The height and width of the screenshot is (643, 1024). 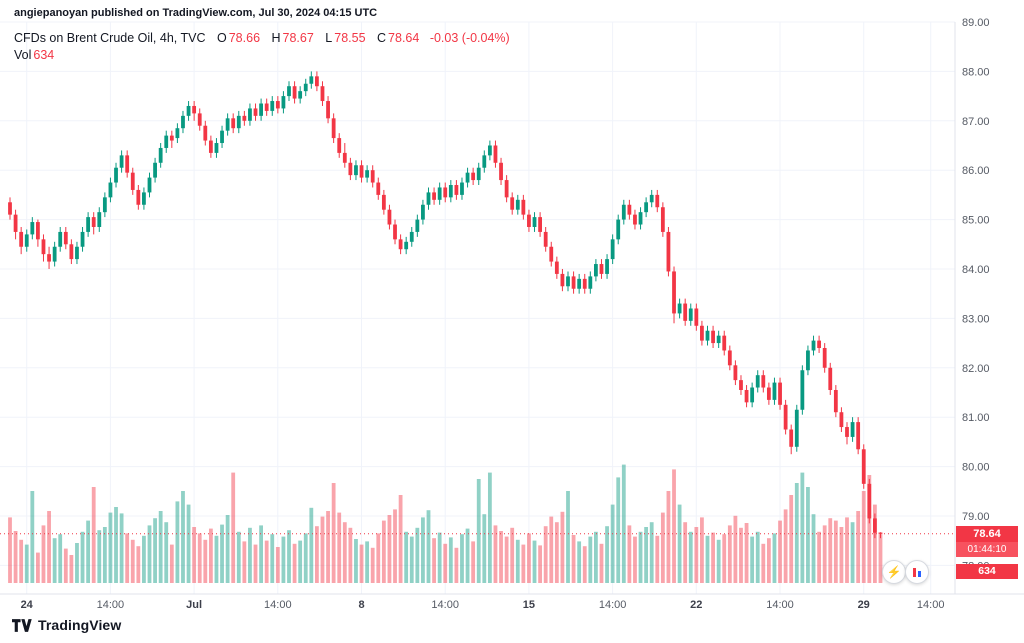 I want to click on svg-text: 22, so click(x=696, y=605).